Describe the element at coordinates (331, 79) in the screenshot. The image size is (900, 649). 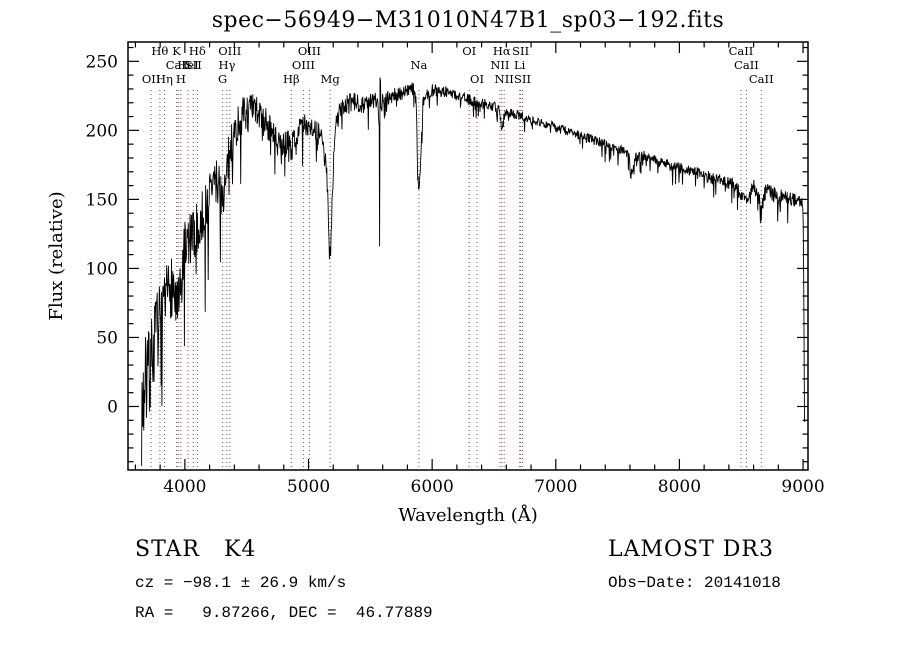
I see `spectral-line-label: Mg` at that location.